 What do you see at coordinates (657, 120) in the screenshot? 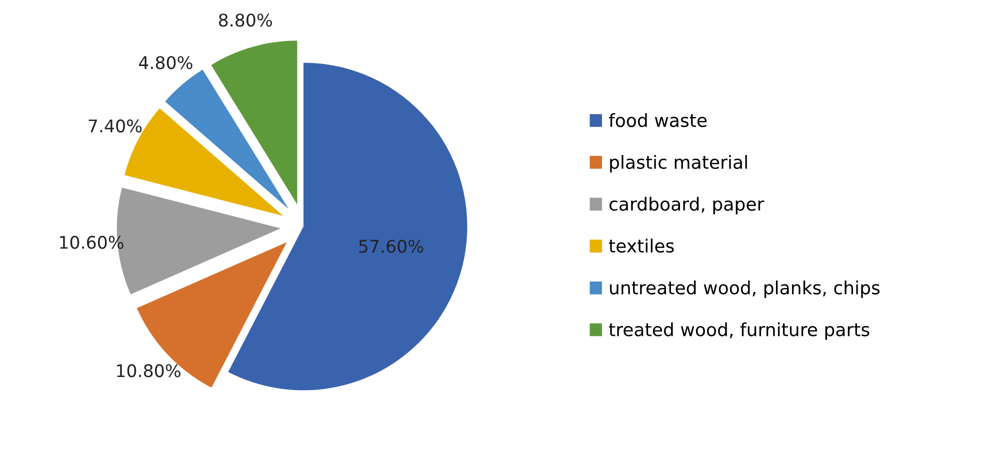
I see `legend-label: food waste` at bounding box center [657, 120].